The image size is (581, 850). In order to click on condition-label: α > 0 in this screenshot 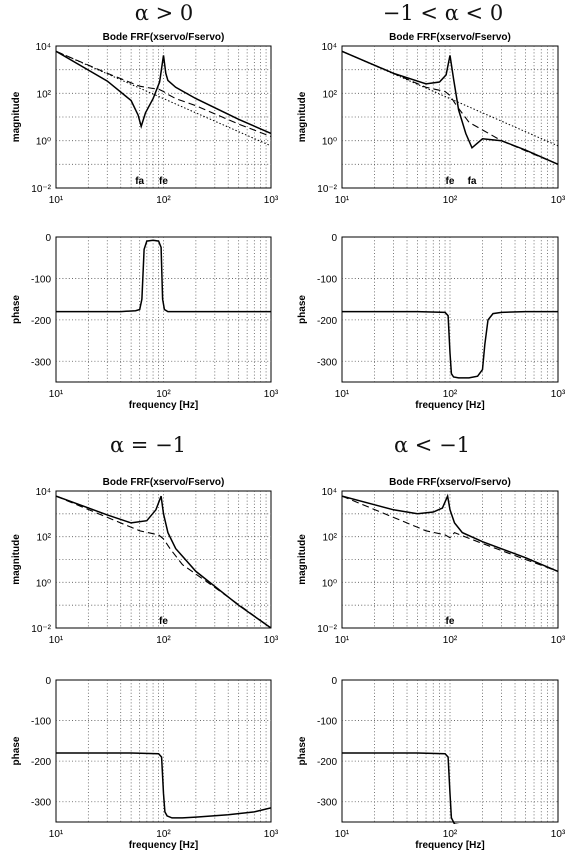, I will do `click(164, 13)`.